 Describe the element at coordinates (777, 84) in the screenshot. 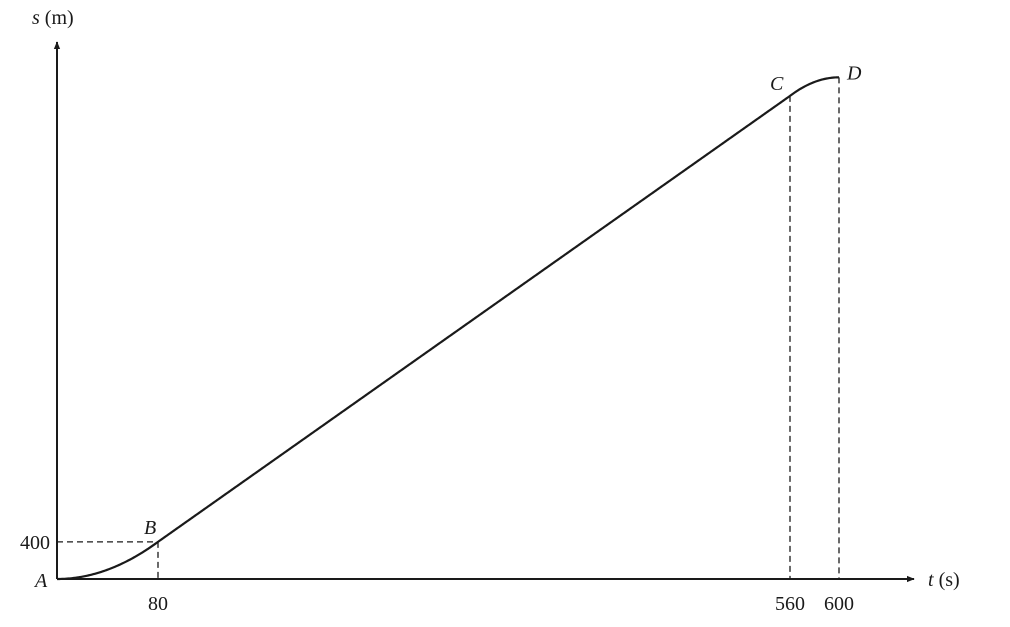

I see `point-label-C: C` at that location.